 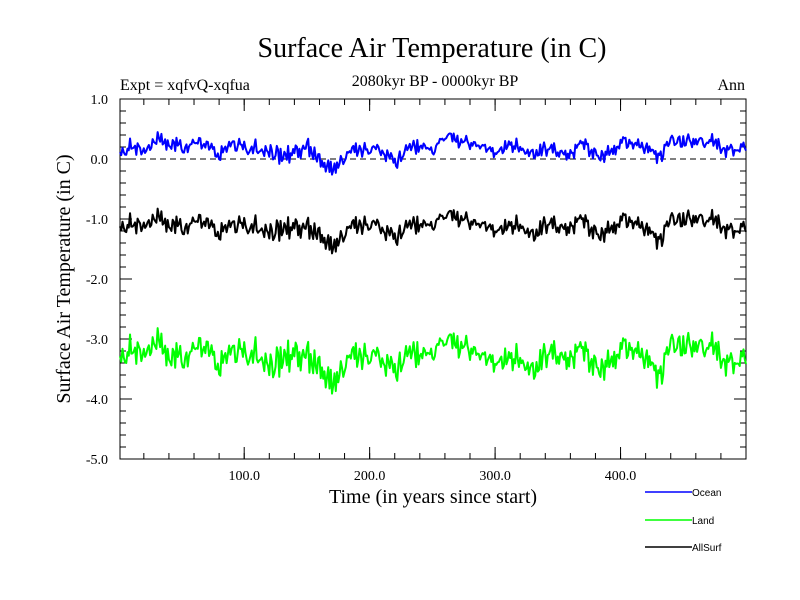 What do you see at coordinates (97, 220) in the screenshot?
I see `y-tick-label: -1.0` at bounding box center [97, 220].